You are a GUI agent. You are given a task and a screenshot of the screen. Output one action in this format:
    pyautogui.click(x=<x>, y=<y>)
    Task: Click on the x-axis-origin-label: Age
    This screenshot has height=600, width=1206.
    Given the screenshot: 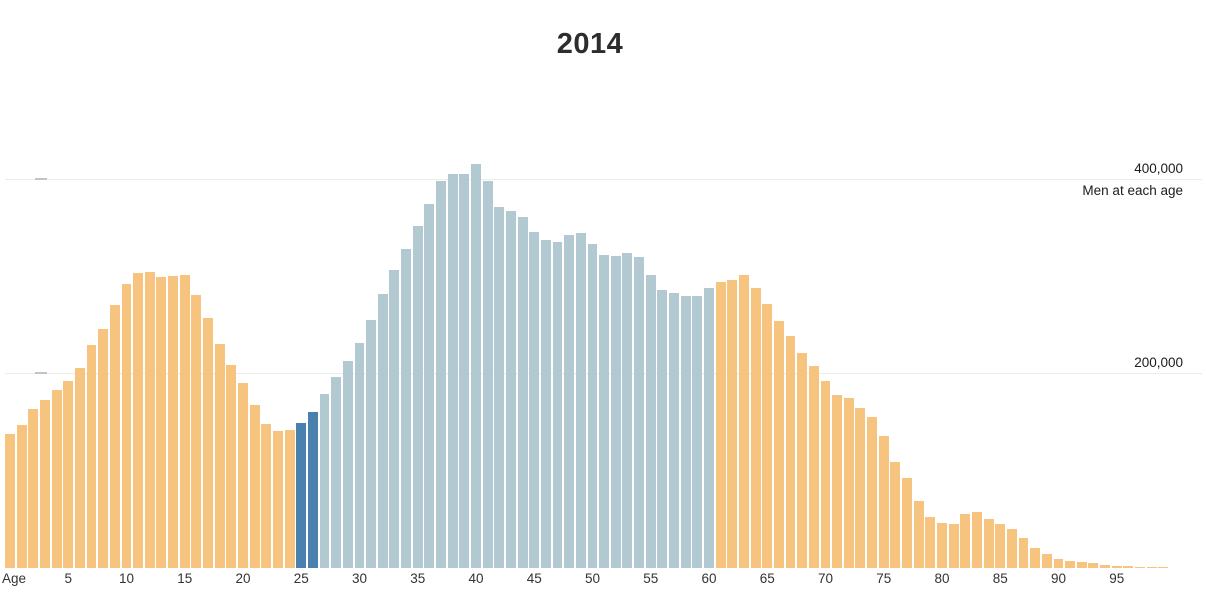 What is the action you would take?
    pyautogui.click(x=14, y=578)
    